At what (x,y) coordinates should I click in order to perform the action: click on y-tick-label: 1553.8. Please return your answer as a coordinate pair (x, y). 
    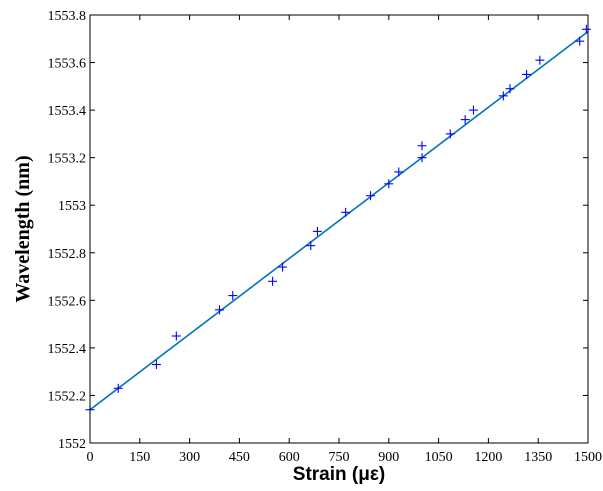
    Looking at the image, I should click on (67, 16).